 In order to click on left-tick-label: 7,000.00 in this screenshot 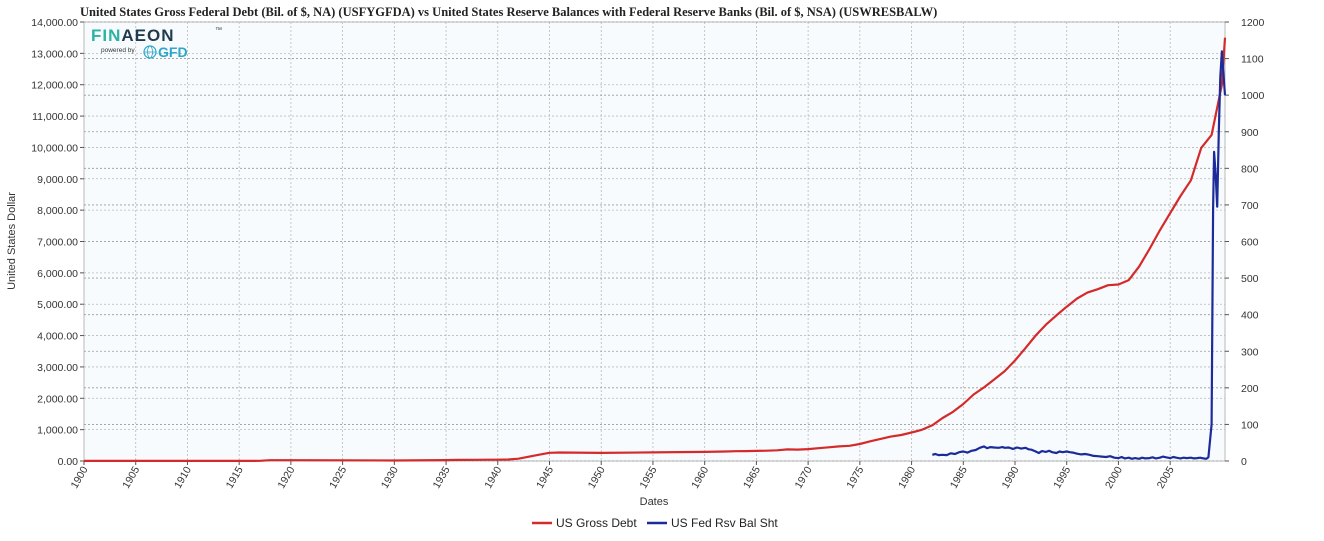, I will do `click(57, 243)`.